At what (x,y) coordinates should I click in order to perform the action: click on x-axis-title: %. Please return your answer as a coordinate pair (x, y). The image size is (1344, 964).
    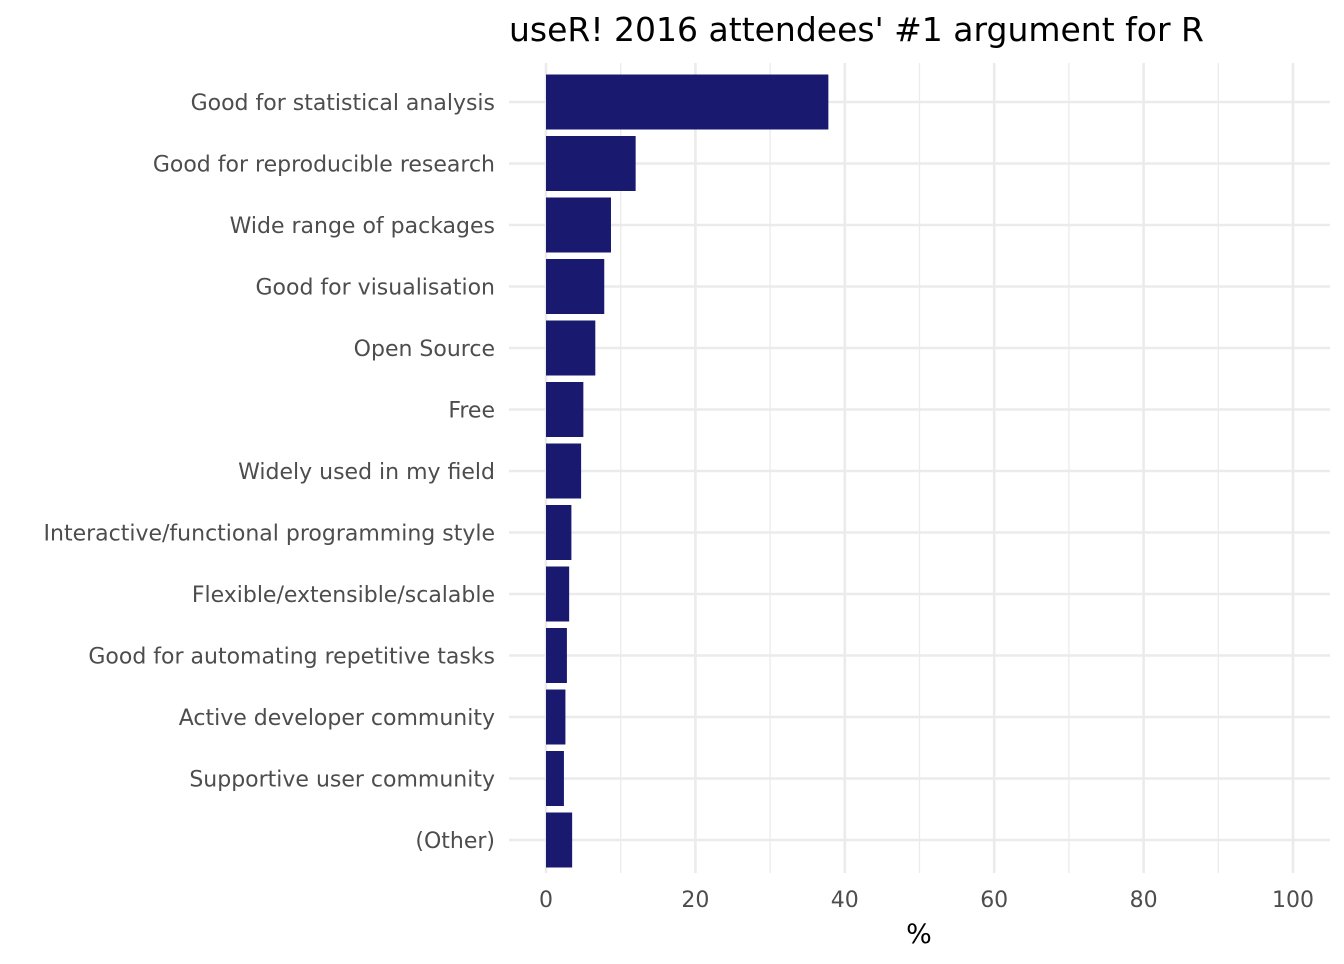
    Looking at the image, I should click on (919, 934).